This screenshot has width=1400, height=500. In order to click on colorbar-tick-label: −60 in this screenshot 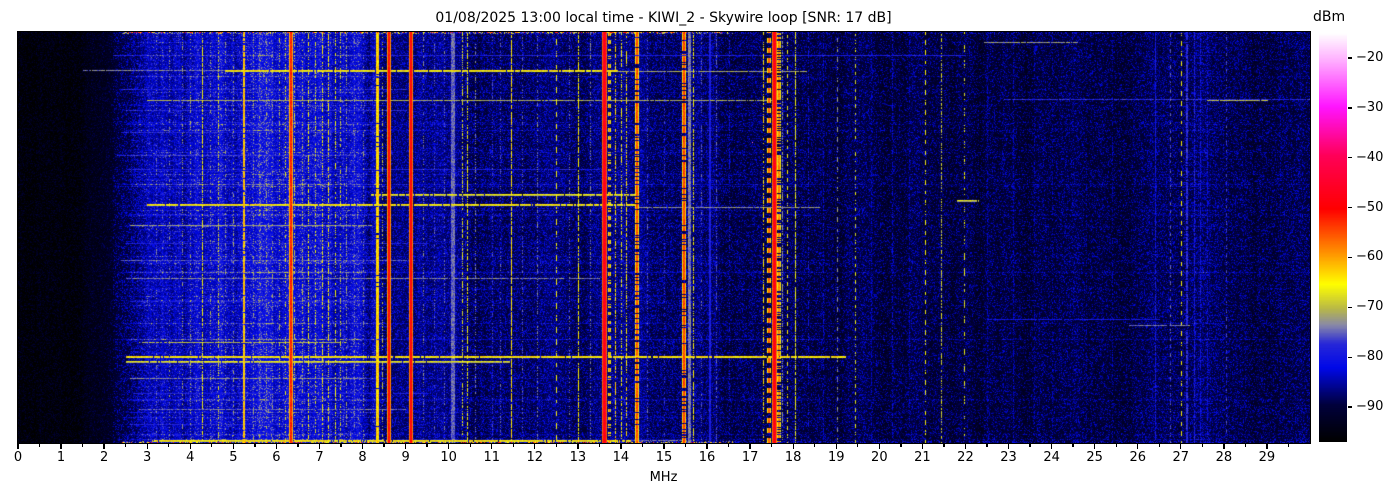, I will do `click(1370, 257)`.